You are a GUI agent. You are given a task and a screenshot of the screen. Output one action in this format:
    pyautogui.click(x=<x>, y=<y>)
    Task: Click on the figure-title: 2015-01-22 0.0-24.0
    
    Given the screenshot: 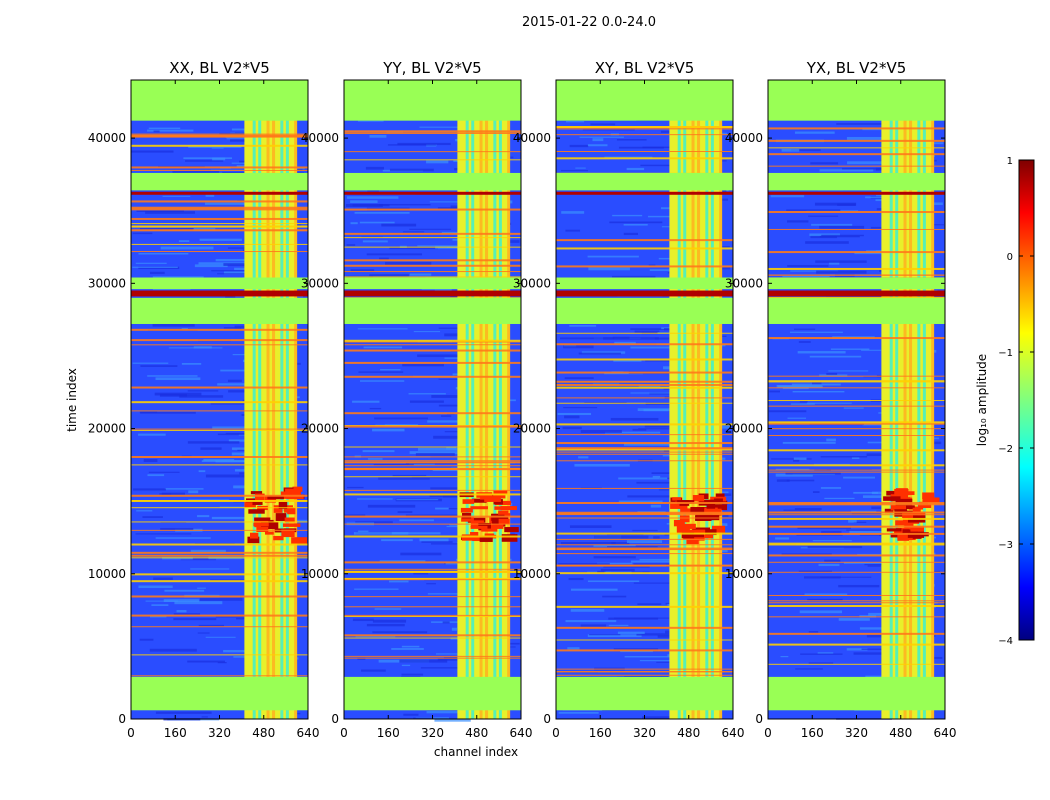 What is the action you would take?
    pyautogui.click(x=589, y=22)
    